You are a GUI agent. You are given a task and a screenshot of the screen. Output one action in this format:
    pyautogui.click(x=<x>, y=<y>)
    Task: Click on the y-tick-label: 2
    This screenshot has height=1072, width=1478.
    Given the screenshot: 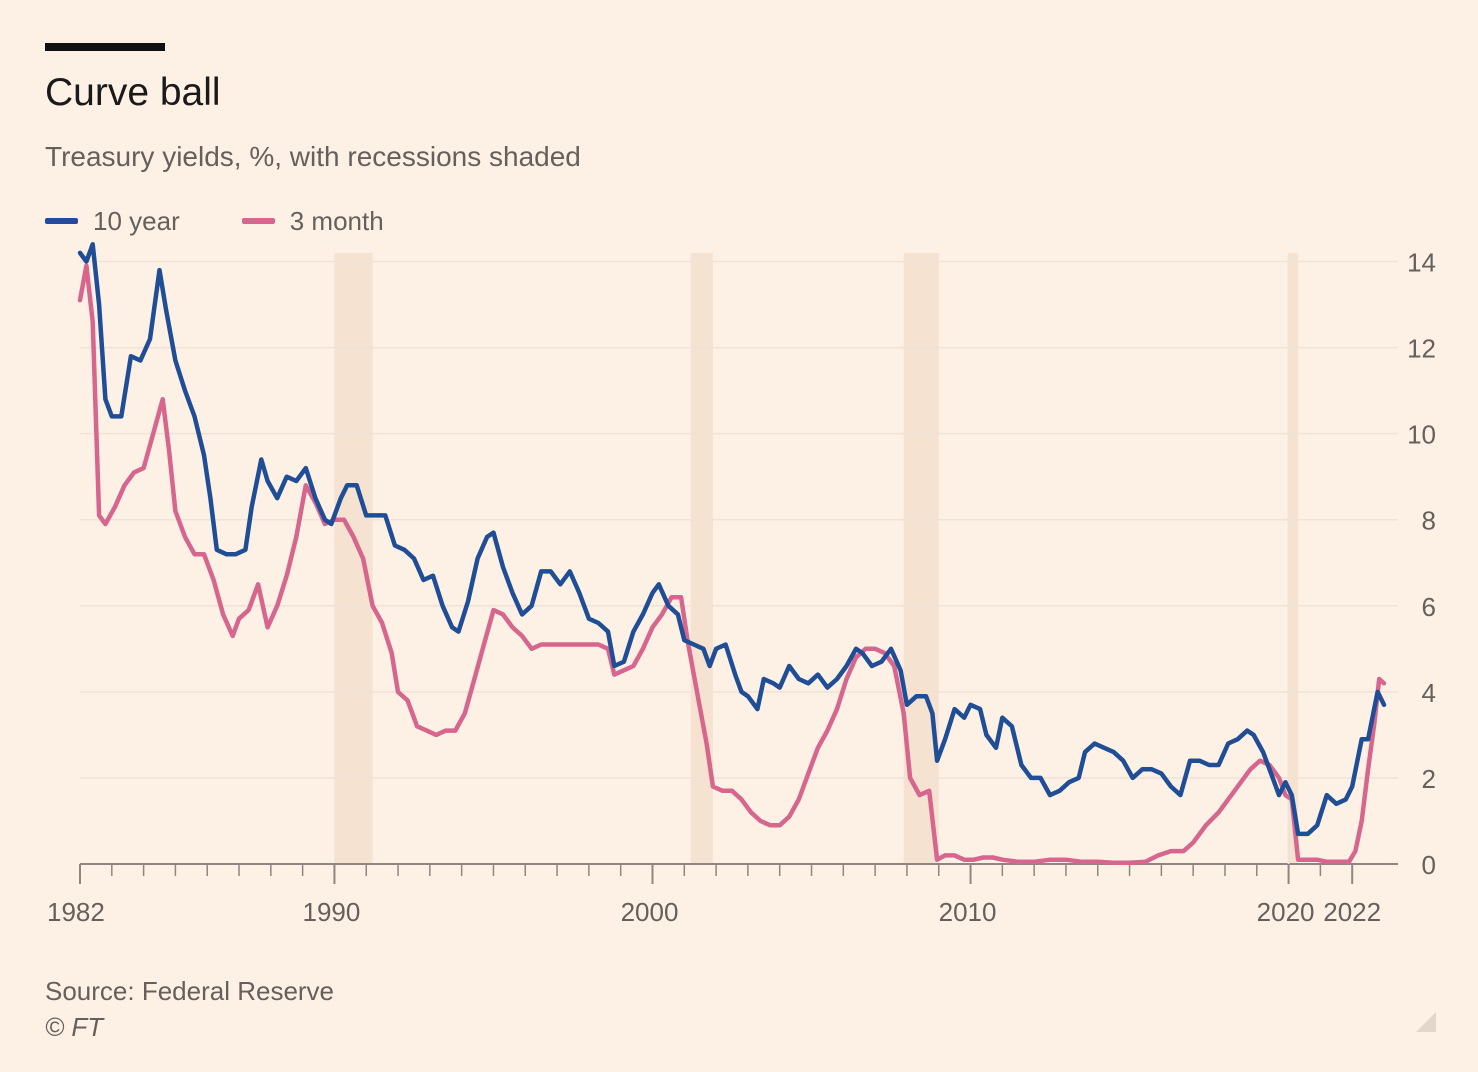 What is the action you would take?
    pyautogui.click(x=1429, y=779)
    